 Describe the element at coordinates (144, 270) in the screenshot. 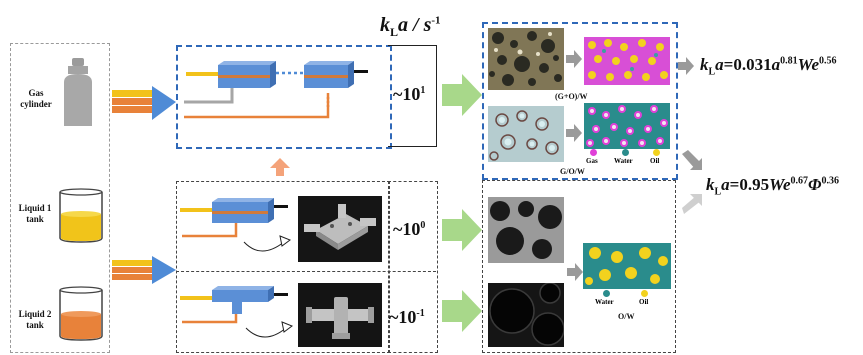

I see `feed-arrow-bottom` at that location.